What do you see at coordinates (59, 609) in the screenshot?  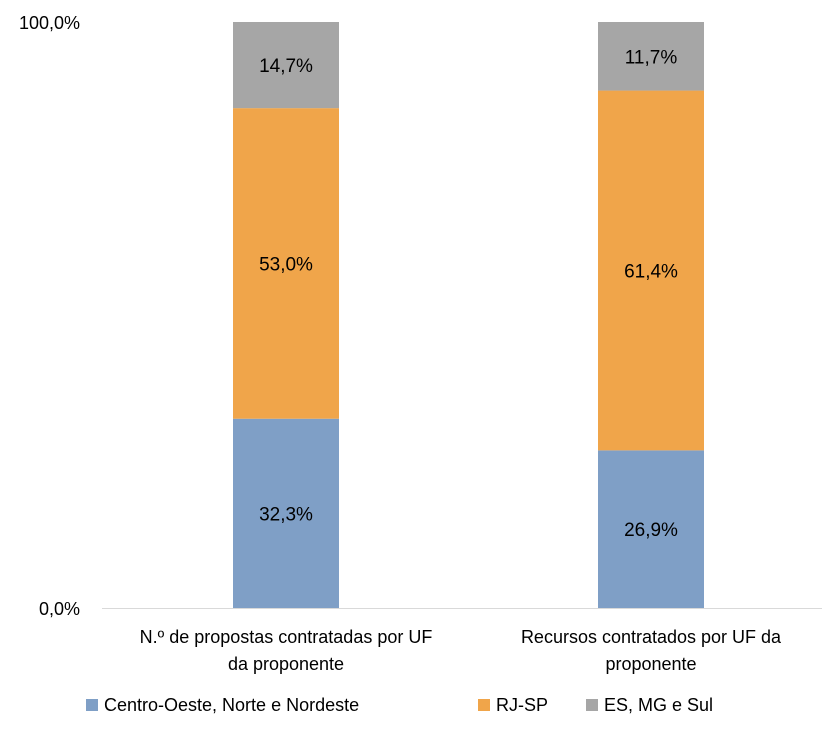 I see `y-tick-label: 0,0%` at bounding box center [59, 609].